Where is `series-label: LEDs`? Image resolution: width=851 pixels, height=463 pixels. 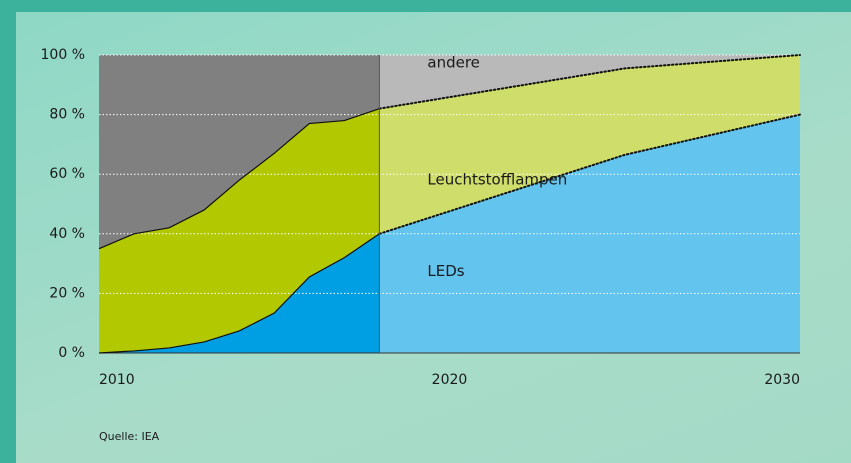
series-label: LEDs is located at coordinates (445, 271).